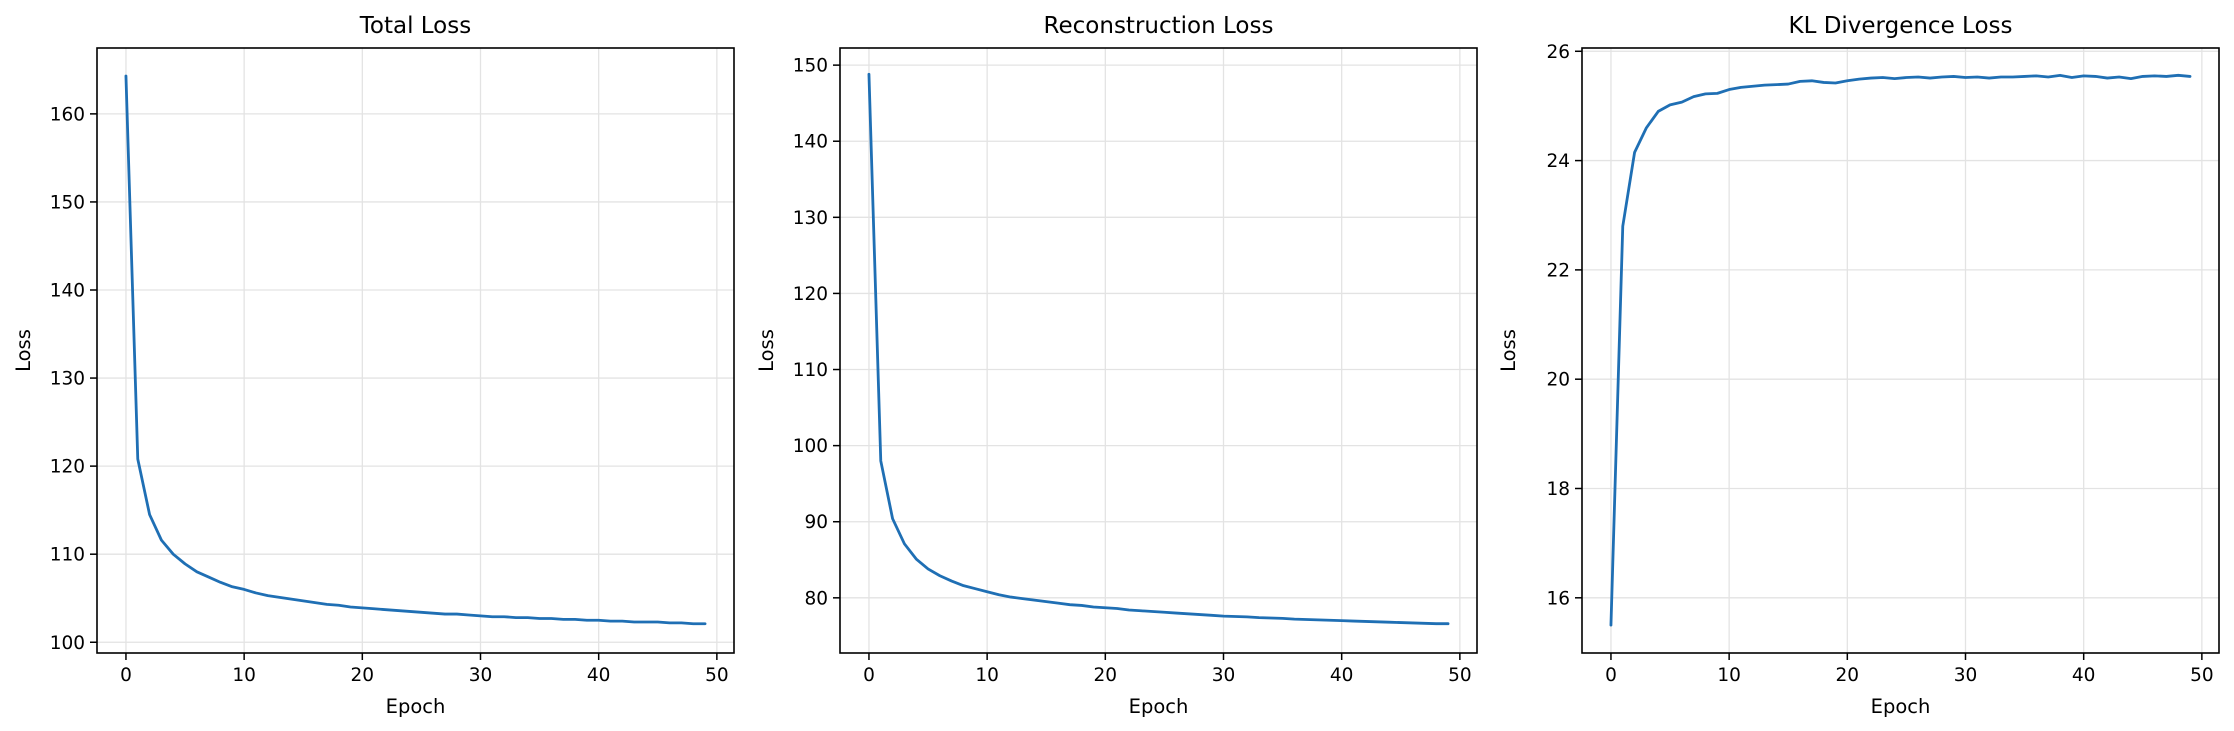  I want to click on y-tick-label: 24, so click(1558, 161).